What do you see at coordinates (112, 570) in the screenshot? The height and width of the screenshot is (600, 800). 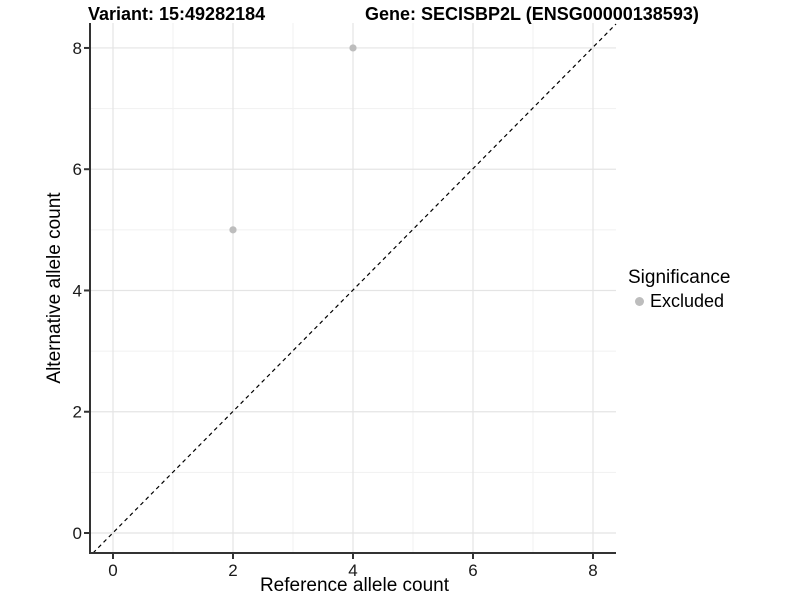 I see `x-tick-label: 0` at bounding box center [112, 570].